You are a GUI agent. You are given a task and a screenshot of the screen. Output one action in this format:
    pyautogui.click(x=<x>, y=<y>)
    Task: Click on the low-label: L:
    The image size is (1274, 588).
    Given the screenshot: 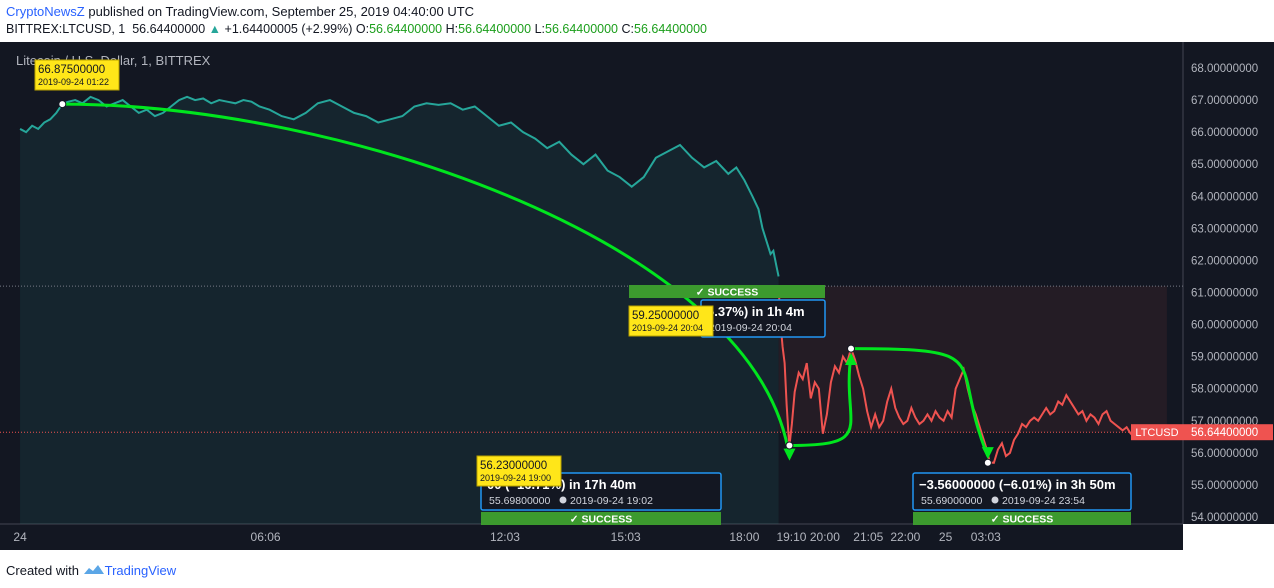 What is the action you would take?
    pyautogui.click(x=540, y=29)
    